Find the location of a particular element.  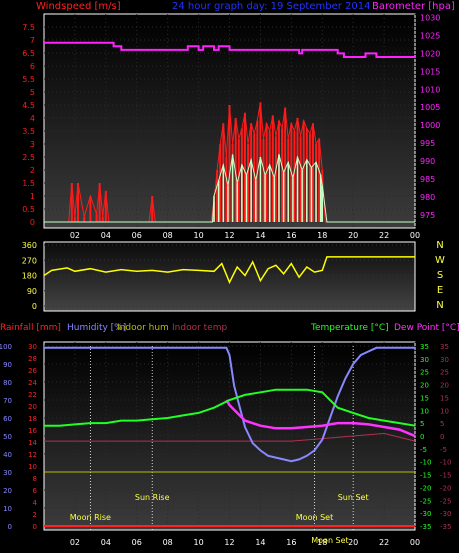

direction-series is located at coordinates (229, 270).